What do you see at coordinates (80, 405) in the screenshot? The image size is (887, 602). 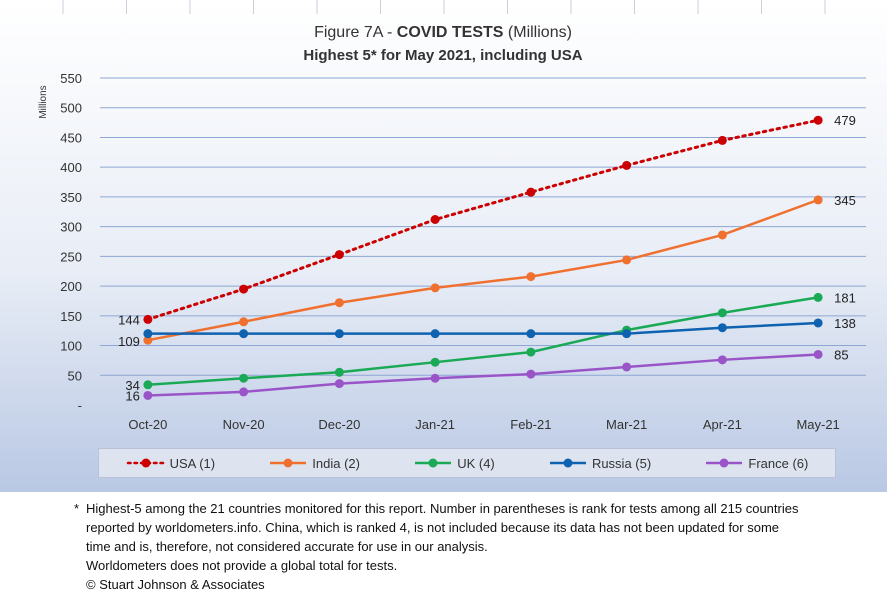 I see `y-tick-label: -` at bounding box center [80, 405].